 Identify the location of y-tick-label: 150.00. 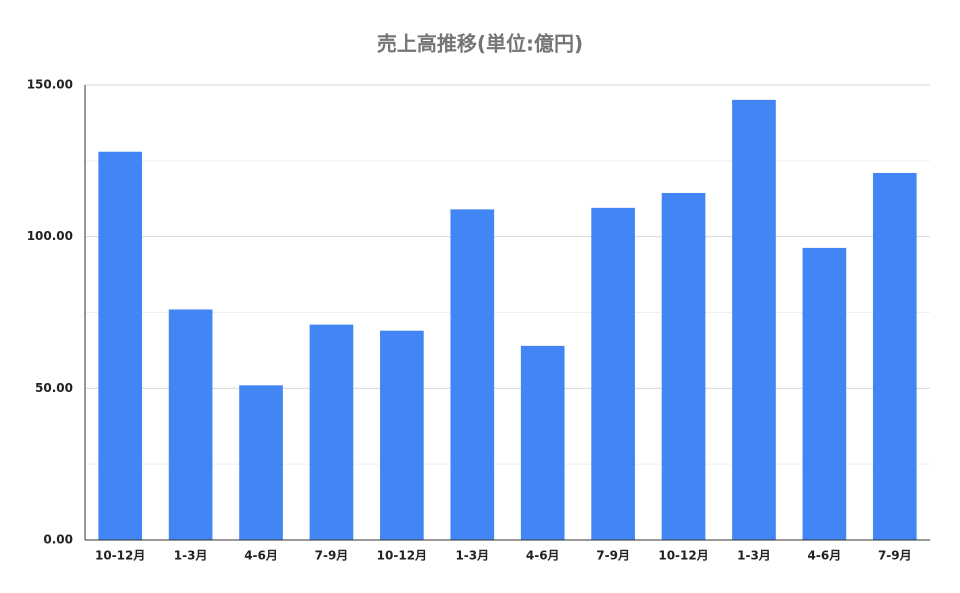
(50, 85).